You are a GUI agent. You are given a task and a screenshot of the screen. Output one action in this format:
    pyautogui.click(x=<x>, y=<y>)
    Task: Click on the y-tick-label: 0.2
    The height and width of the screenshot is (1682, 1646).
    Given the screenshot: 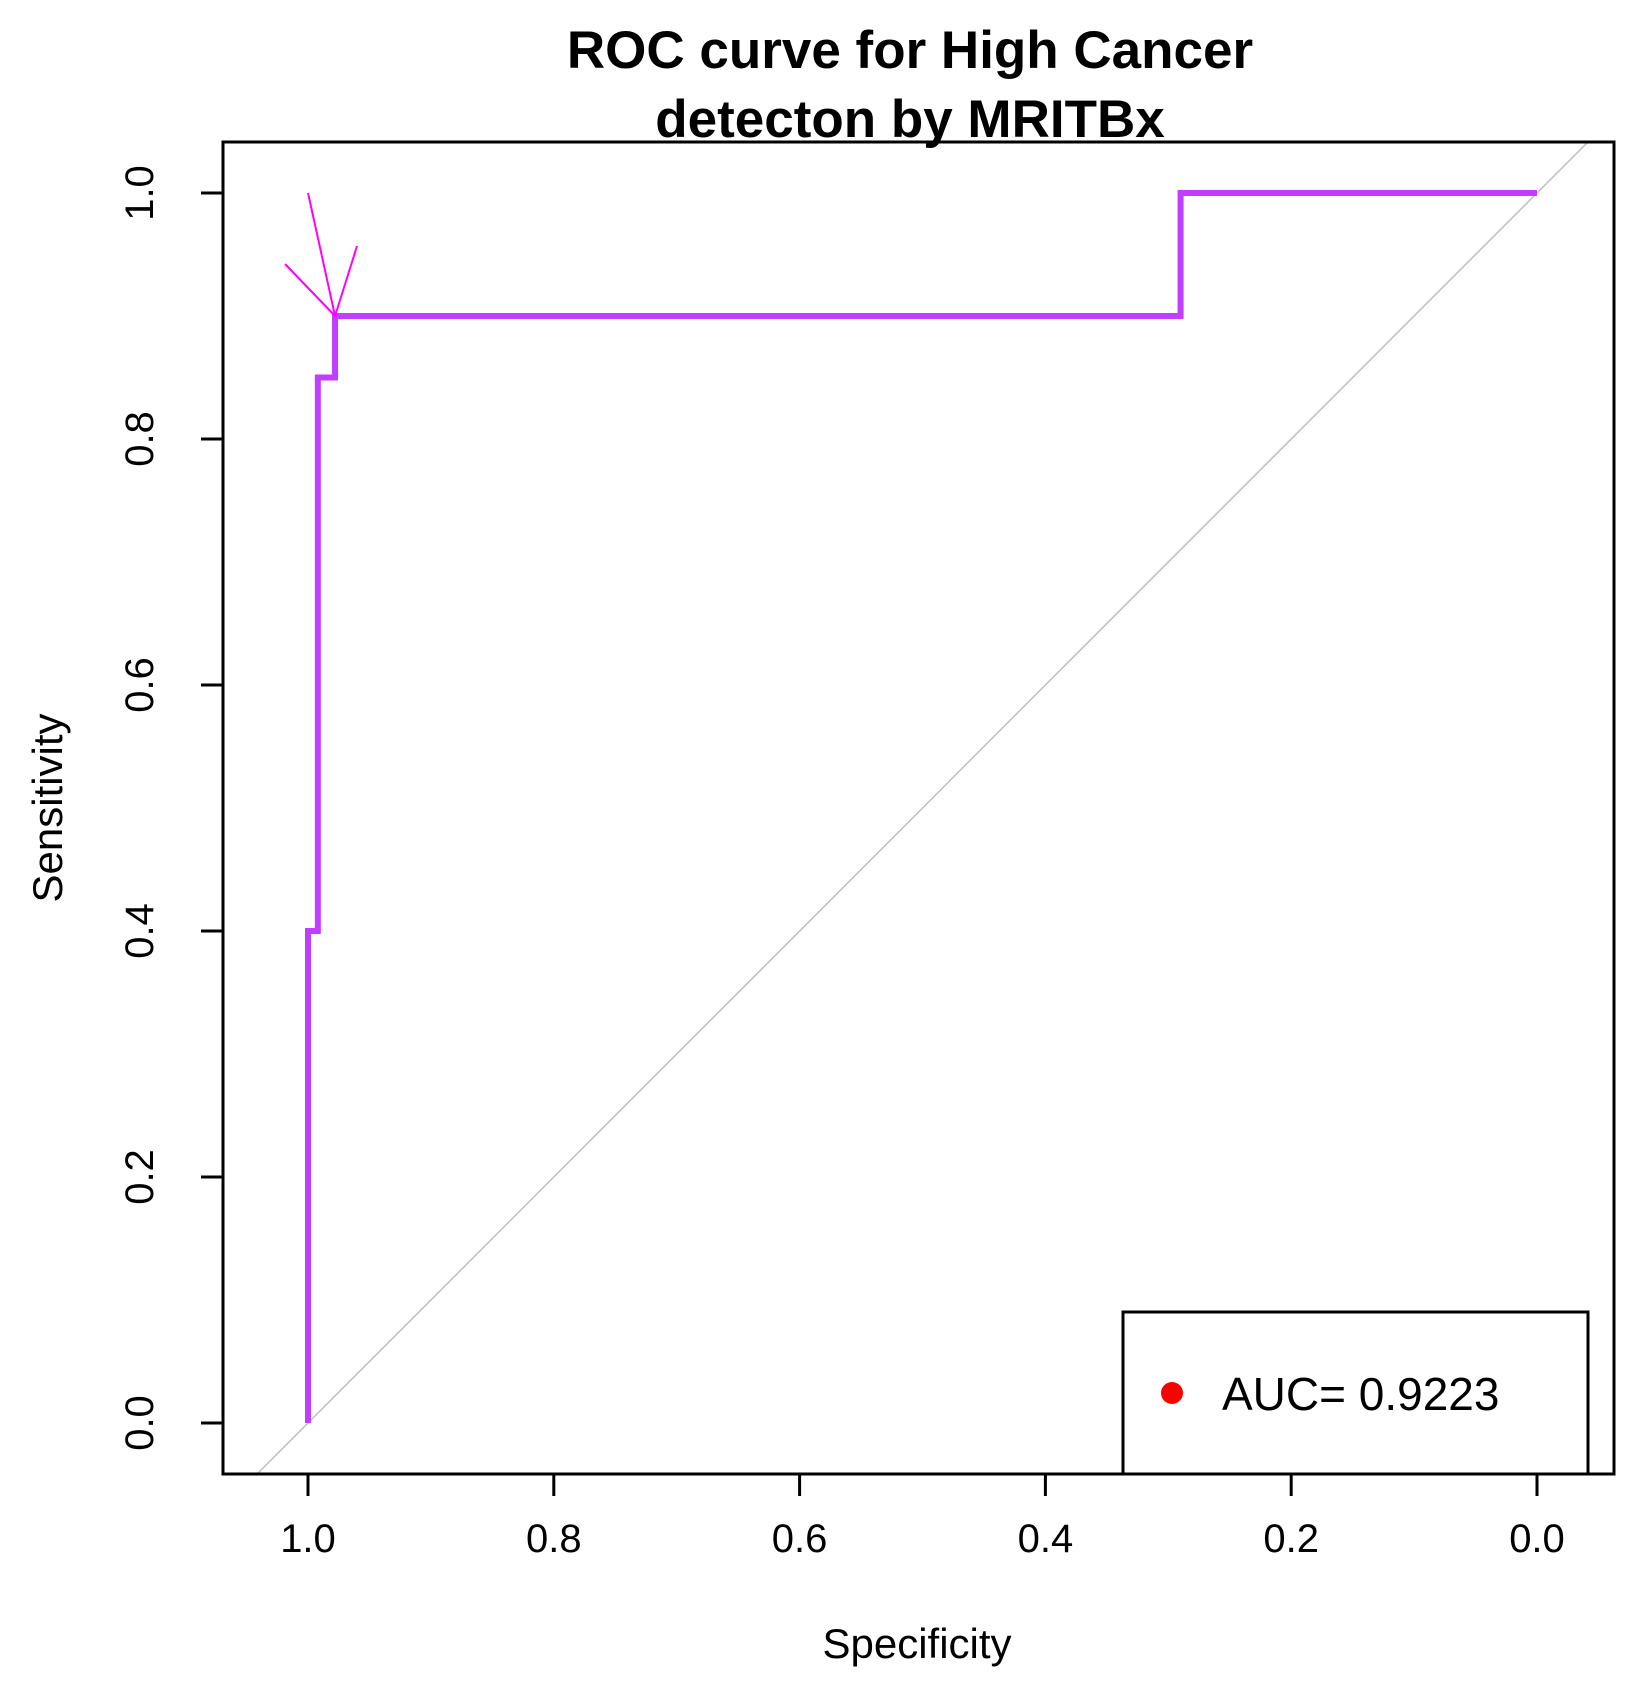 What is the action you would take?
    pyautogui.click(x=140, y=1177)
    